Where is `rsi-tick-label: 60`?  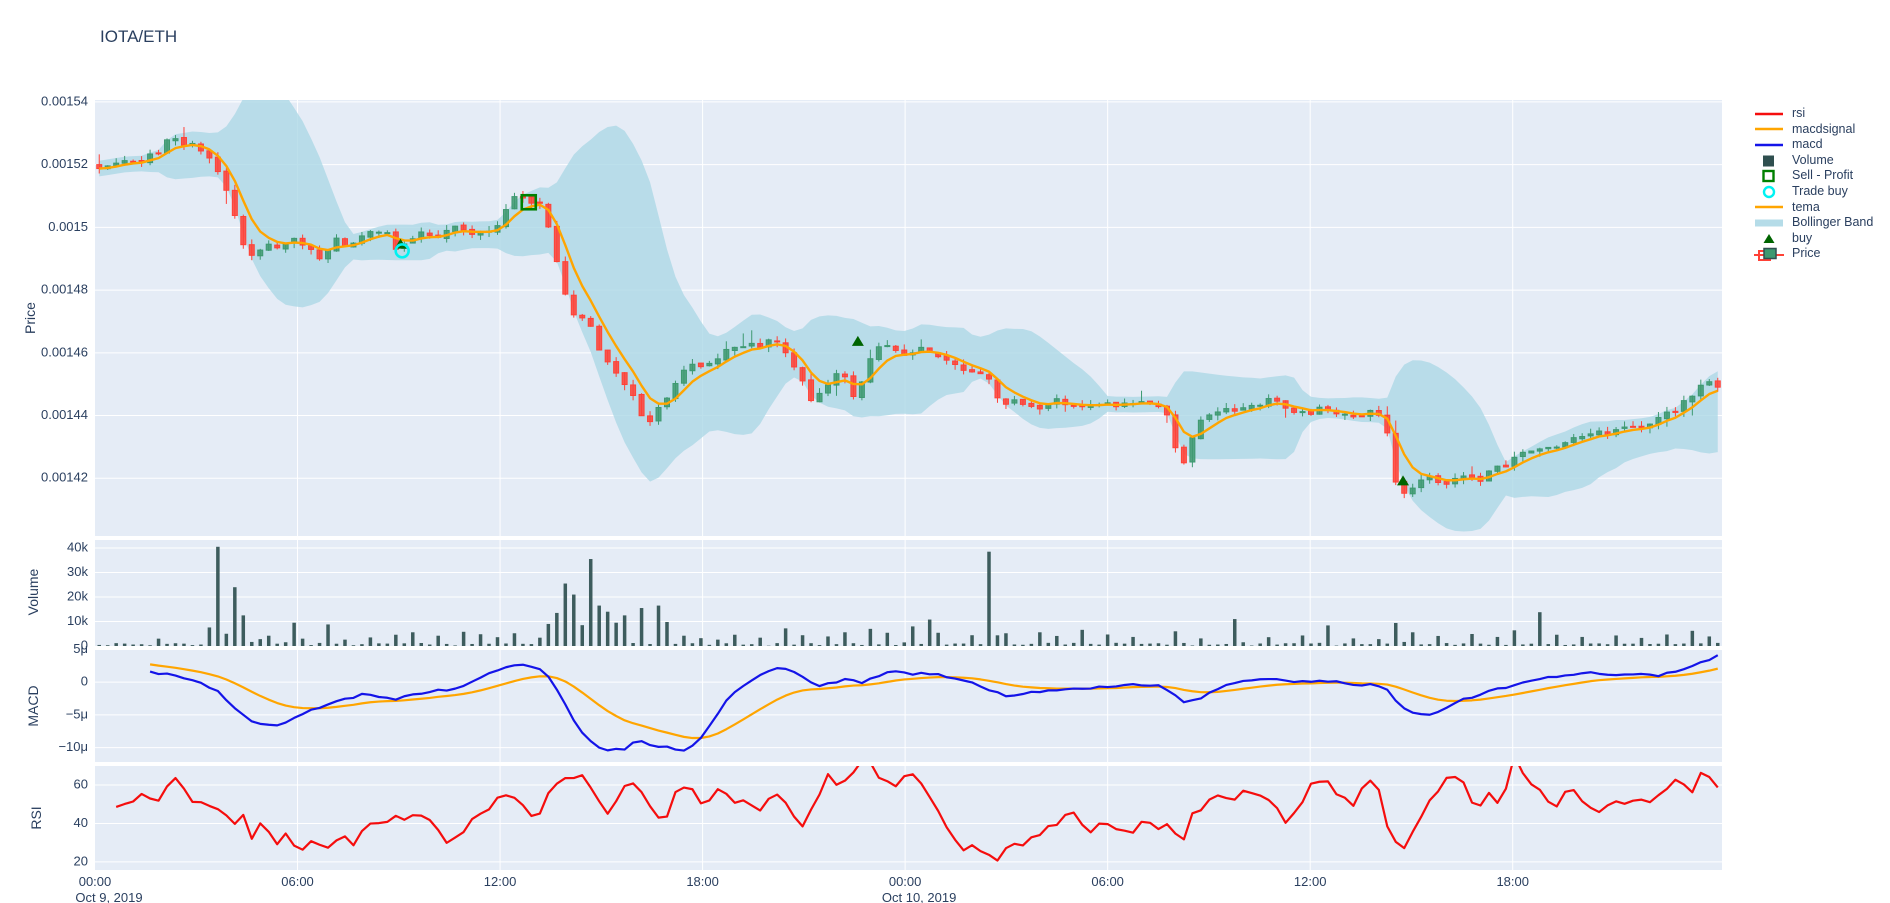
rsi-tick-label: 60 is located at coordinates (81, 783).